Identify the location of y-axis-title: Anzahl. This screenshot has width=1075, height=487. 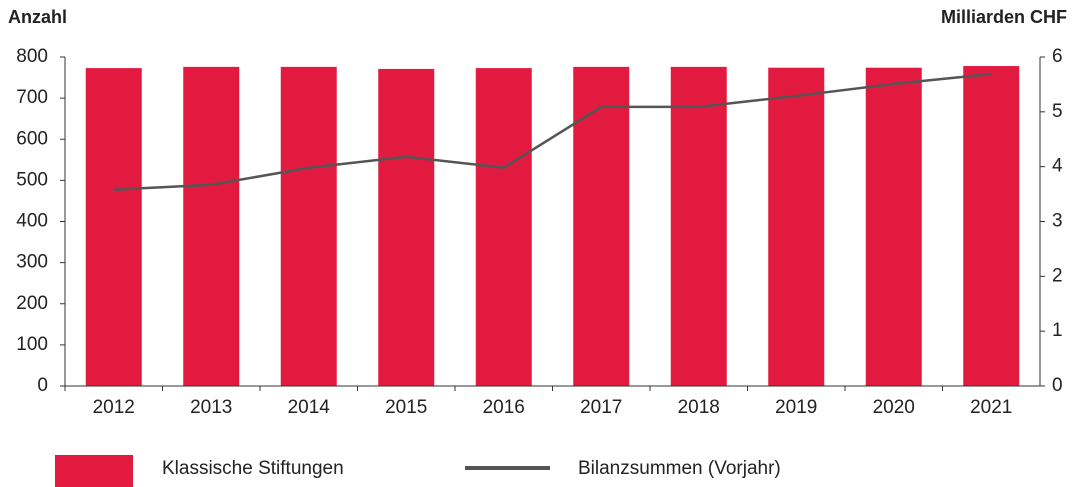
(37, 17).